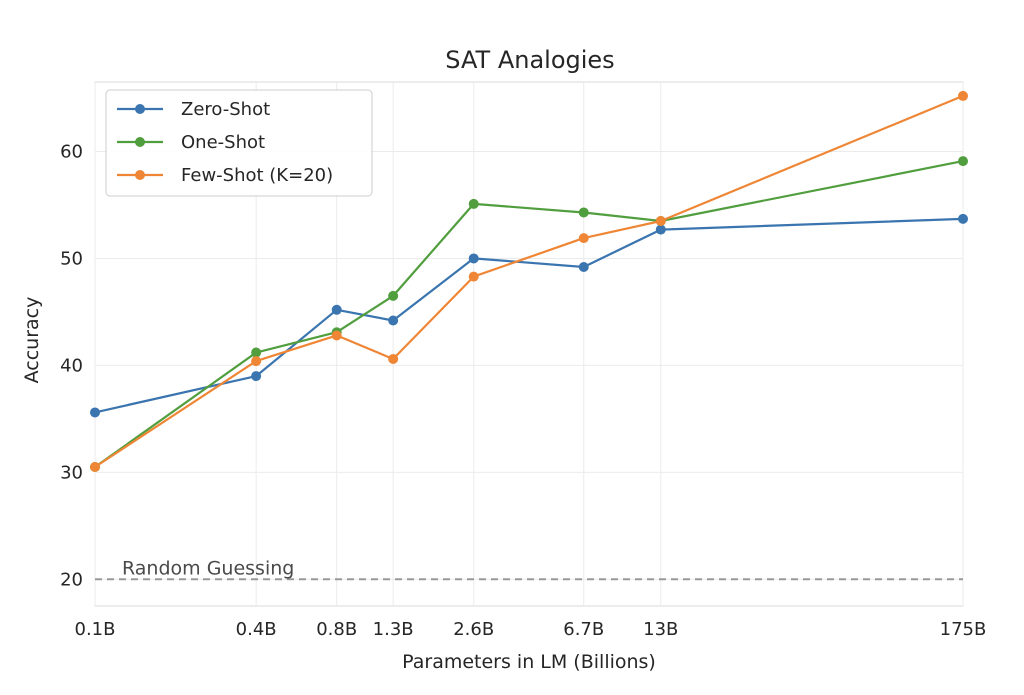 The height and width of the screenshot is (695, 1024). What do you see at coordinates (256, 629) in the screenshot?
I see `x-tick-label: 0.4B` at bounding box center [256, 629].